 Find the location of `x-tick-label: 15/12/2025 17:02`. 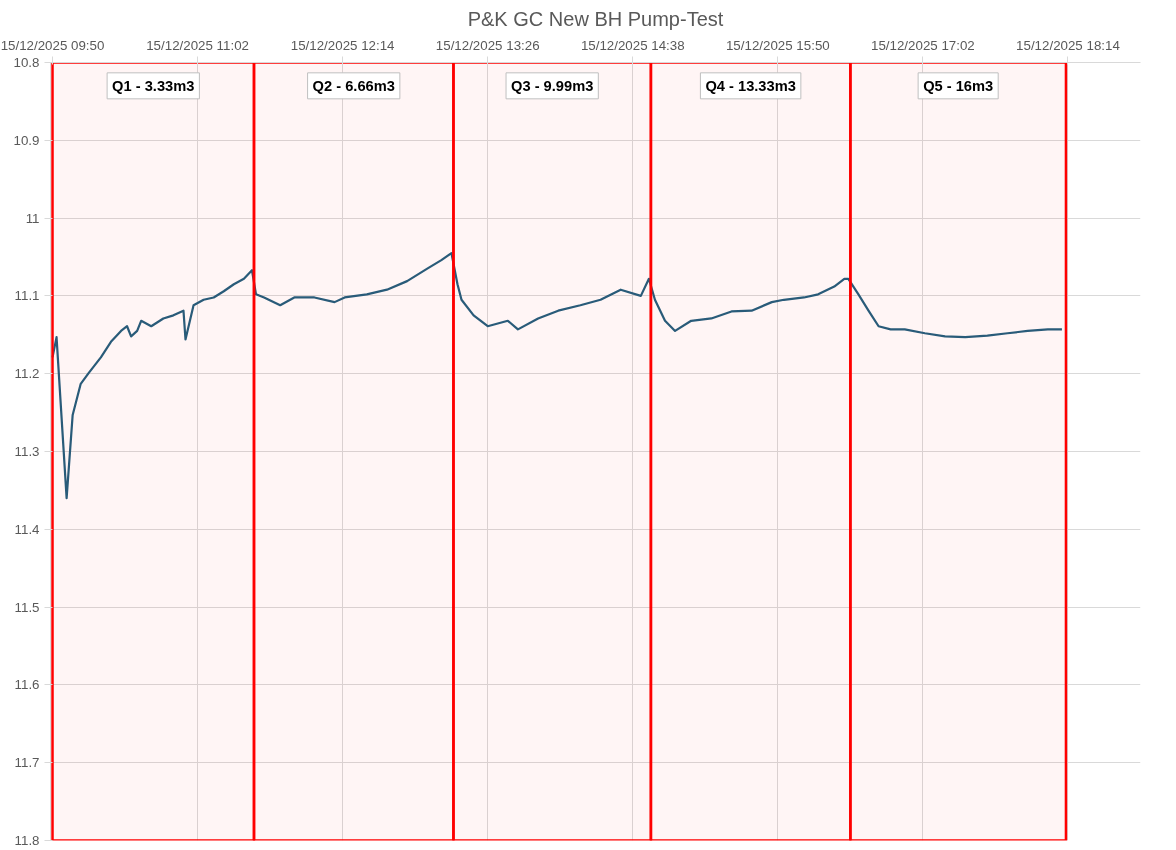

x-tick-label: 15/12/2025 17:02 is located at coordinates (923, 45).